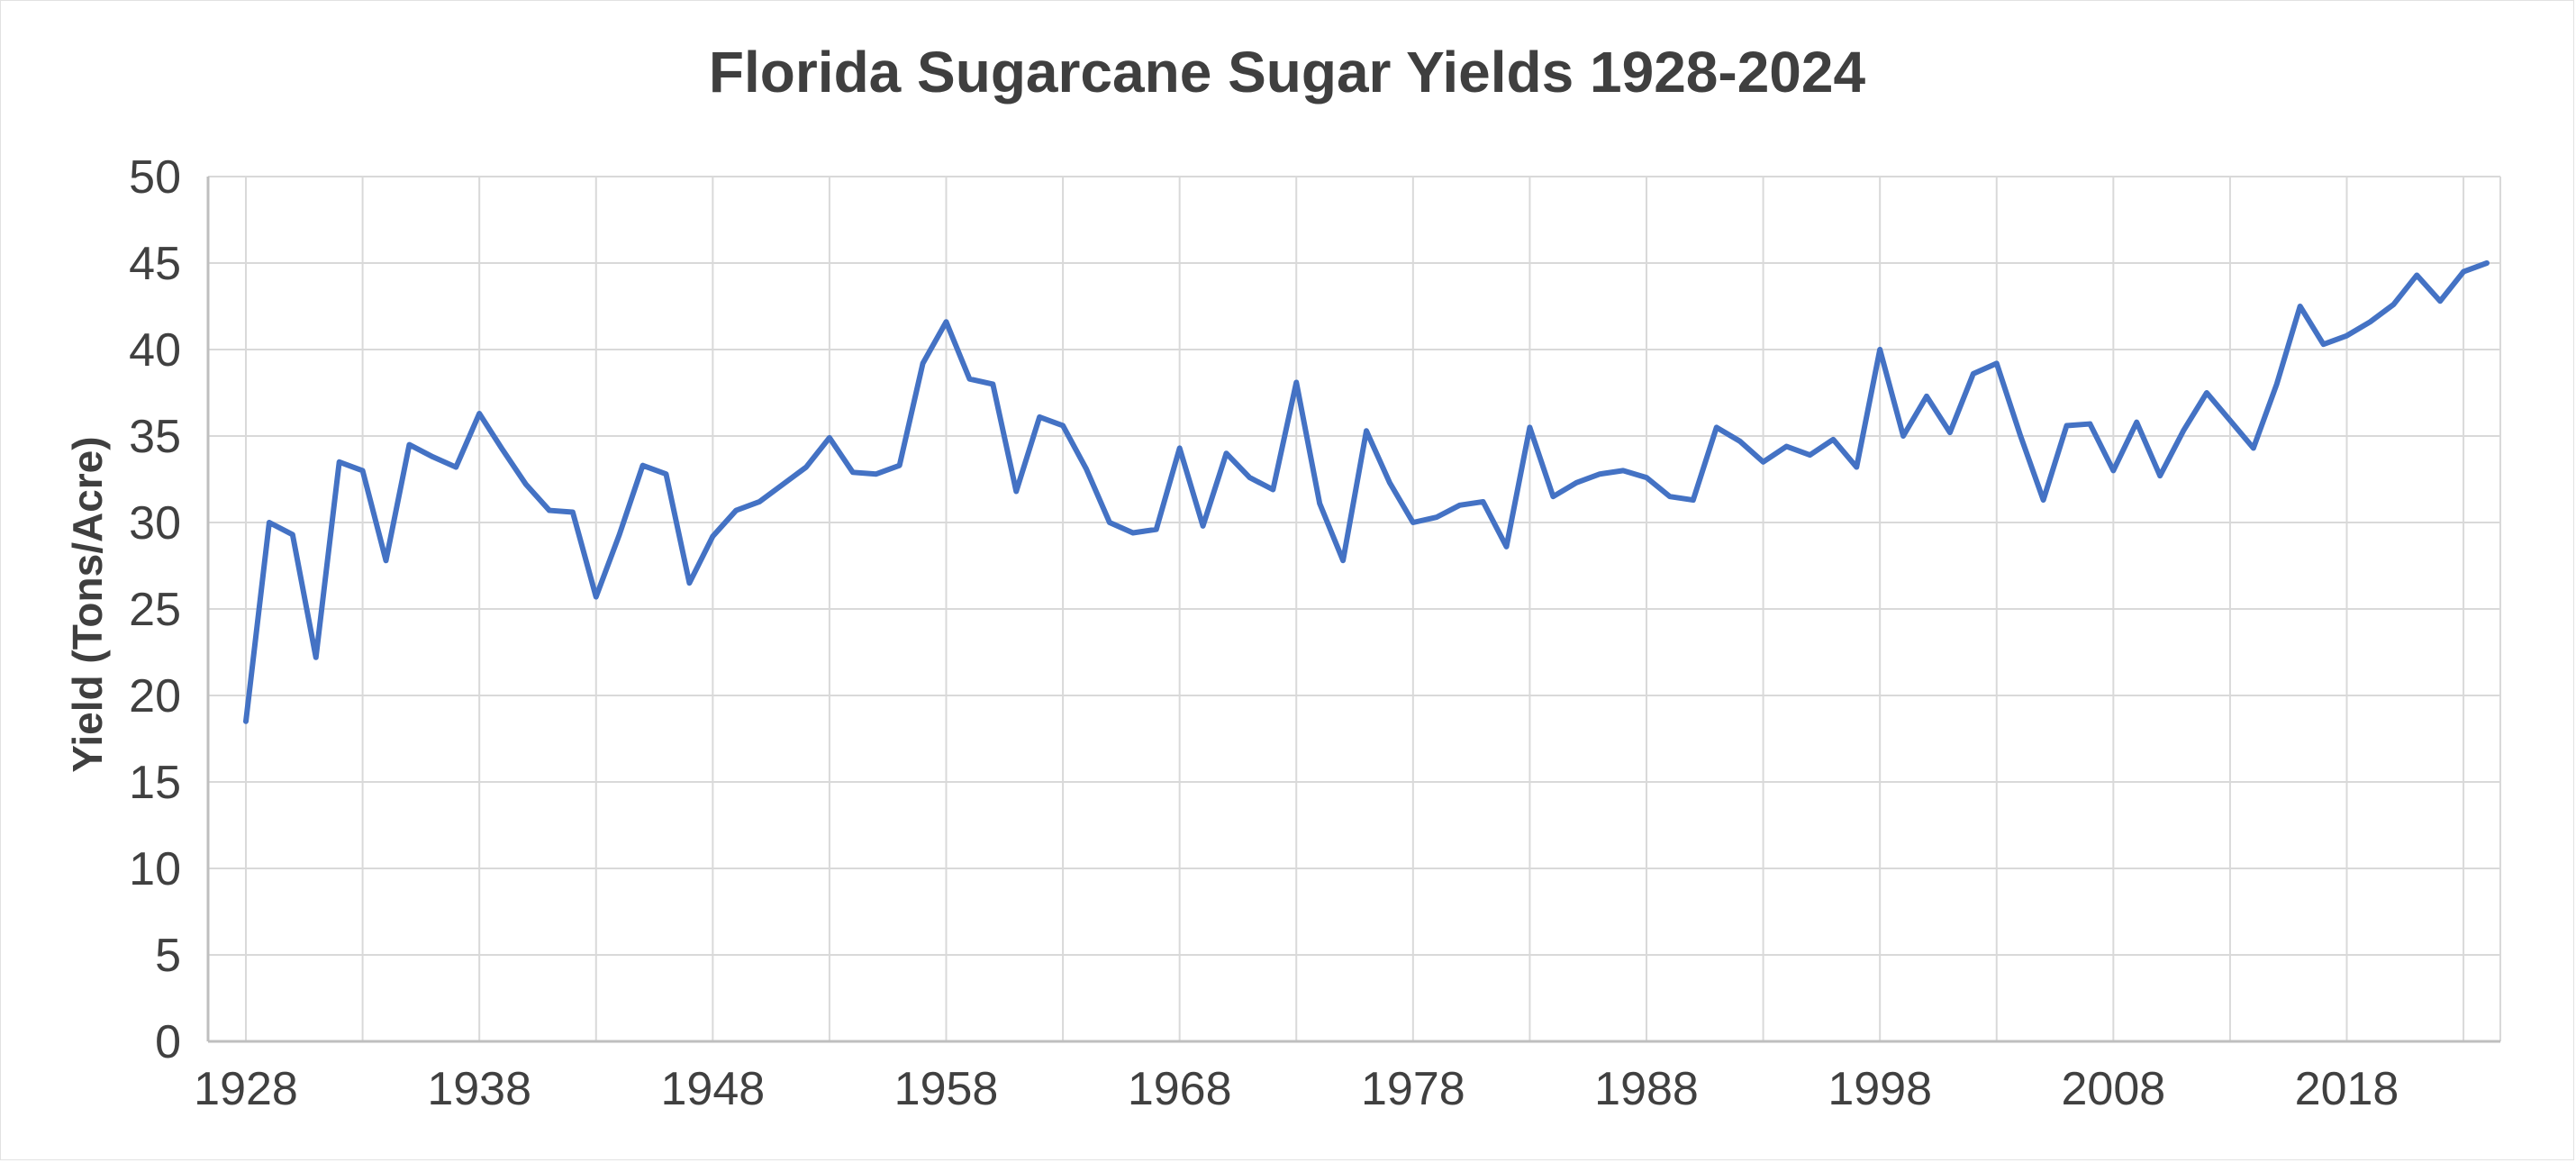 Image resolution: width=2576 pixels, height=1163 pixels. Describe the element at coordinates (1880, 1089) in the screenshot. I see `x-tick-label: 1998` at that location.